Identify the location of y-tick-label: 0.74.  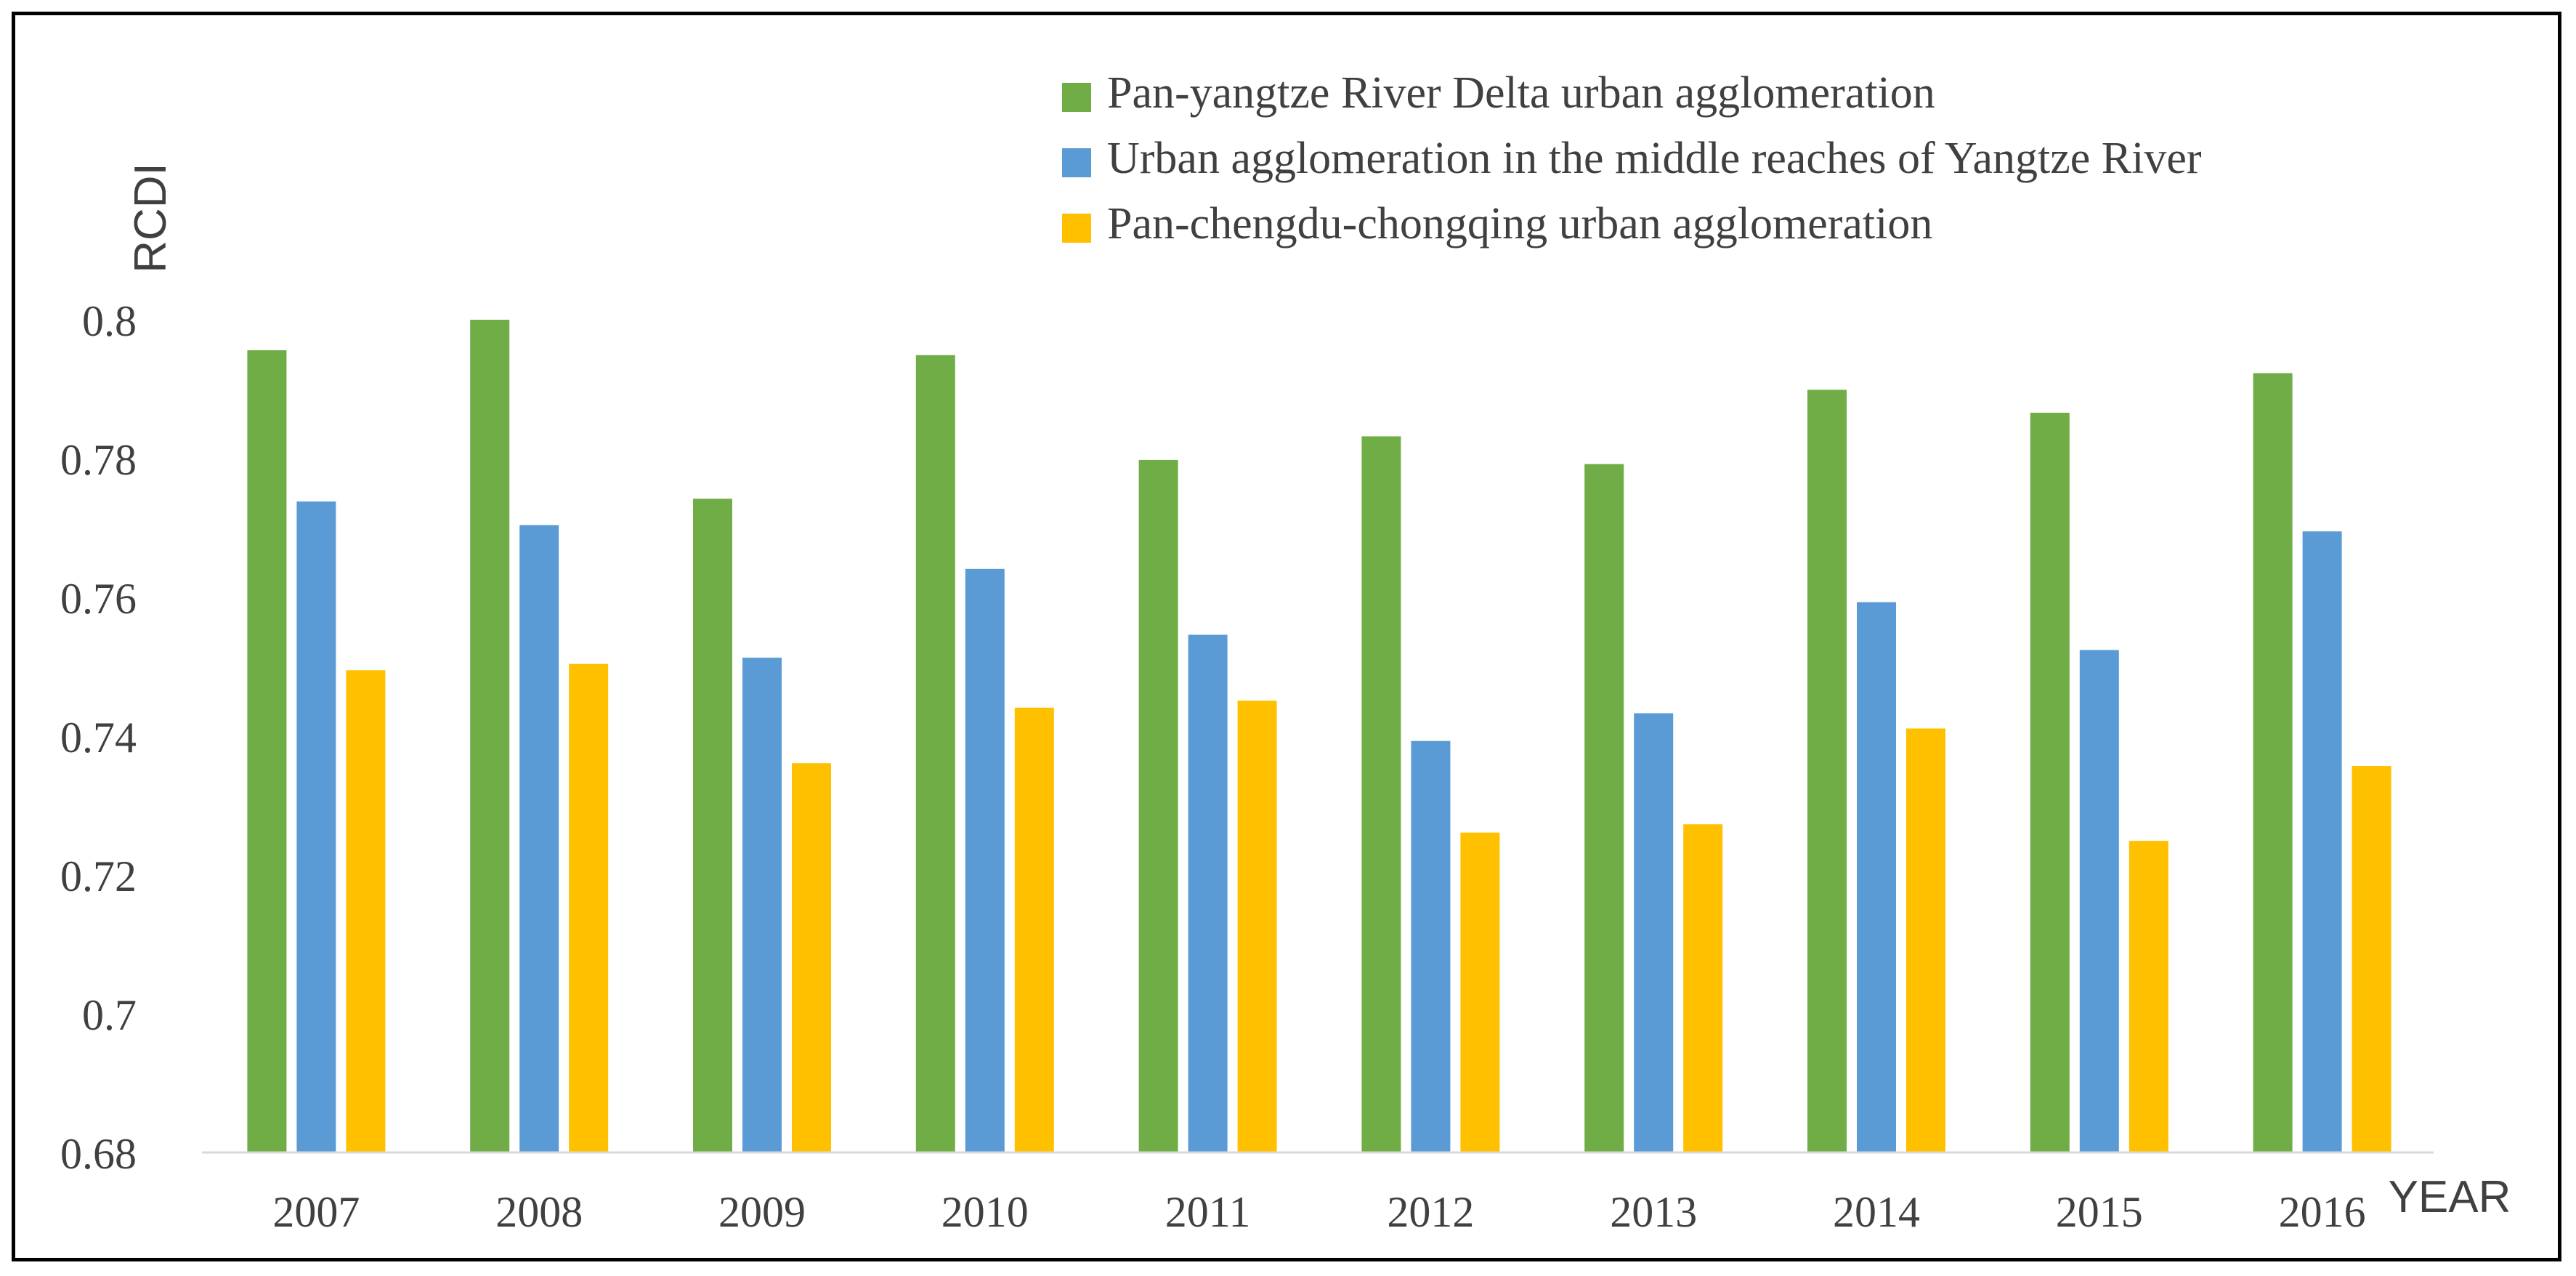
(98, 738).